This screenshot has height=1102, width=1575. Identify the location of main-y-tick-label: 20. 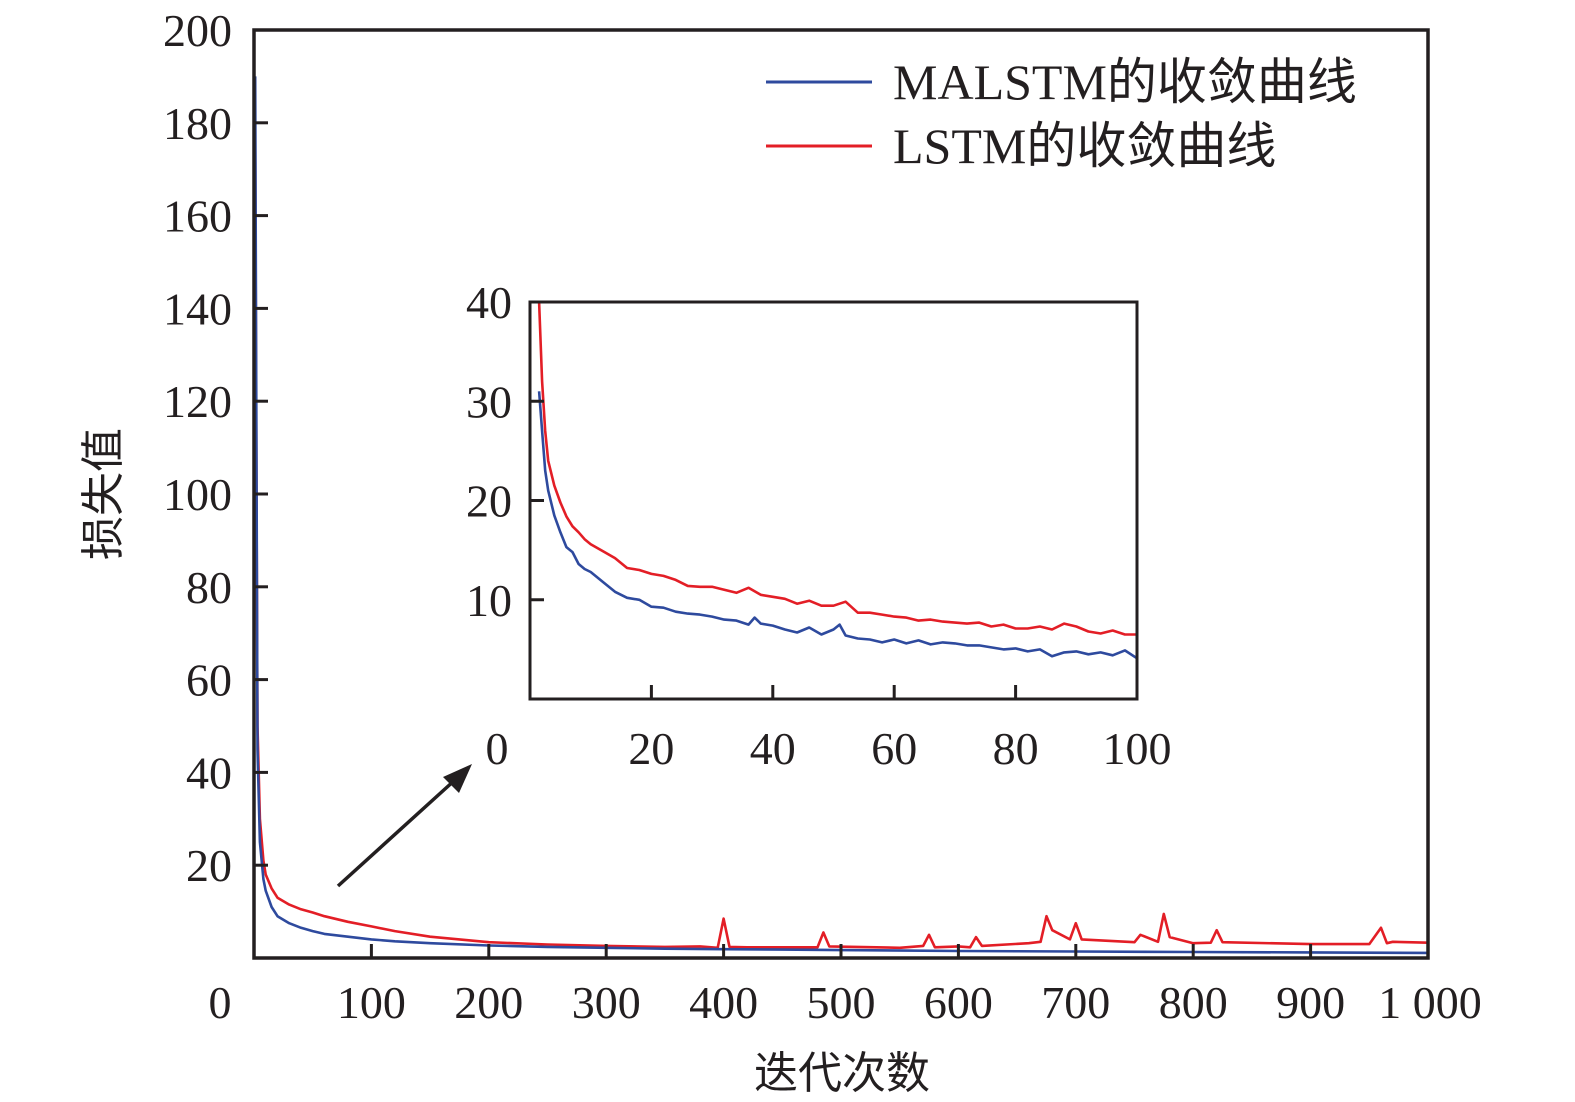
(209, 865).